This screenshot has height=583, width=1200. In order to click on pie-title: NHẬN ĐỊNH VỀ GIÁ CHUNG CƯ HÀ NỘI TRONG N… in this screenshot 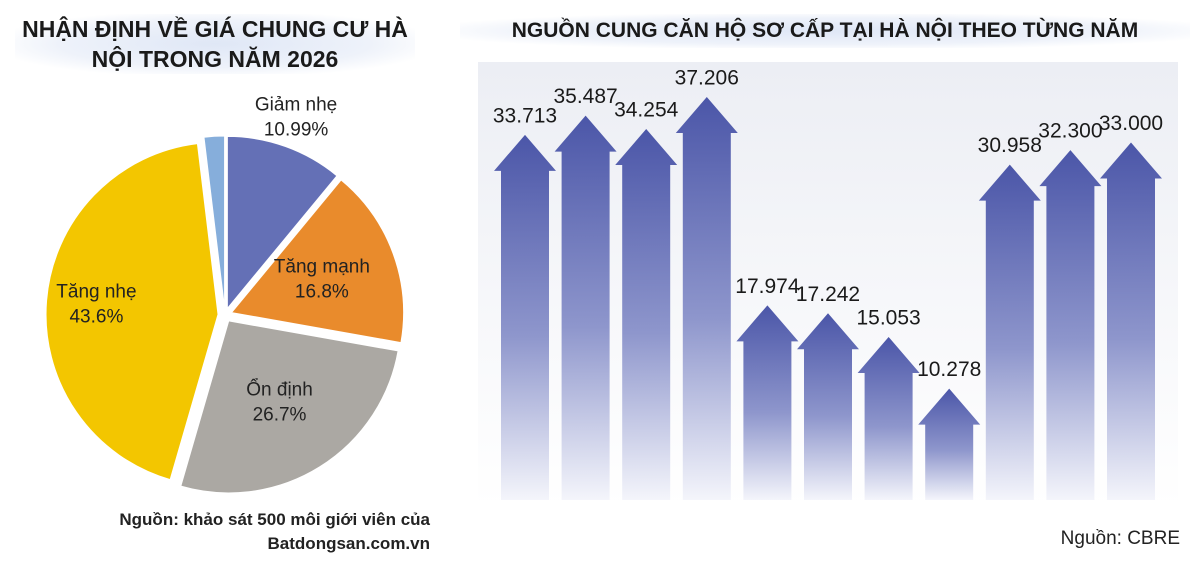, I will do `click(215, 44)`.